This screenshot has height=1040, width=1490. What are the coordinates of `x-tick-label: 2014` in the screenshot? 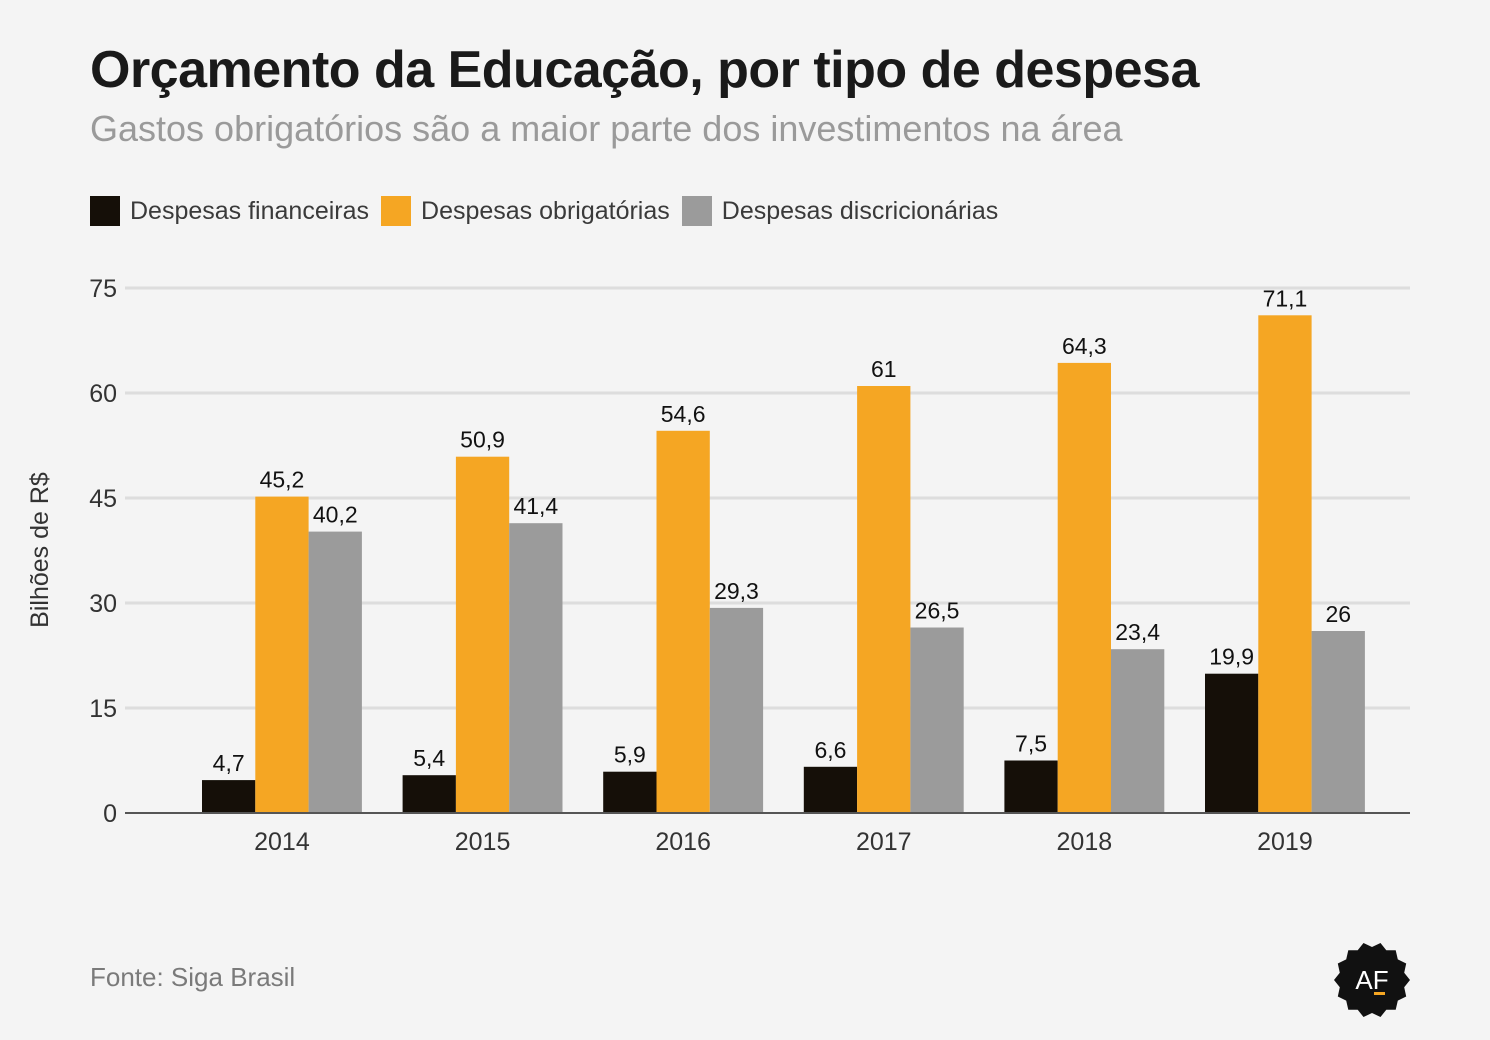 It's located at (282, 842).